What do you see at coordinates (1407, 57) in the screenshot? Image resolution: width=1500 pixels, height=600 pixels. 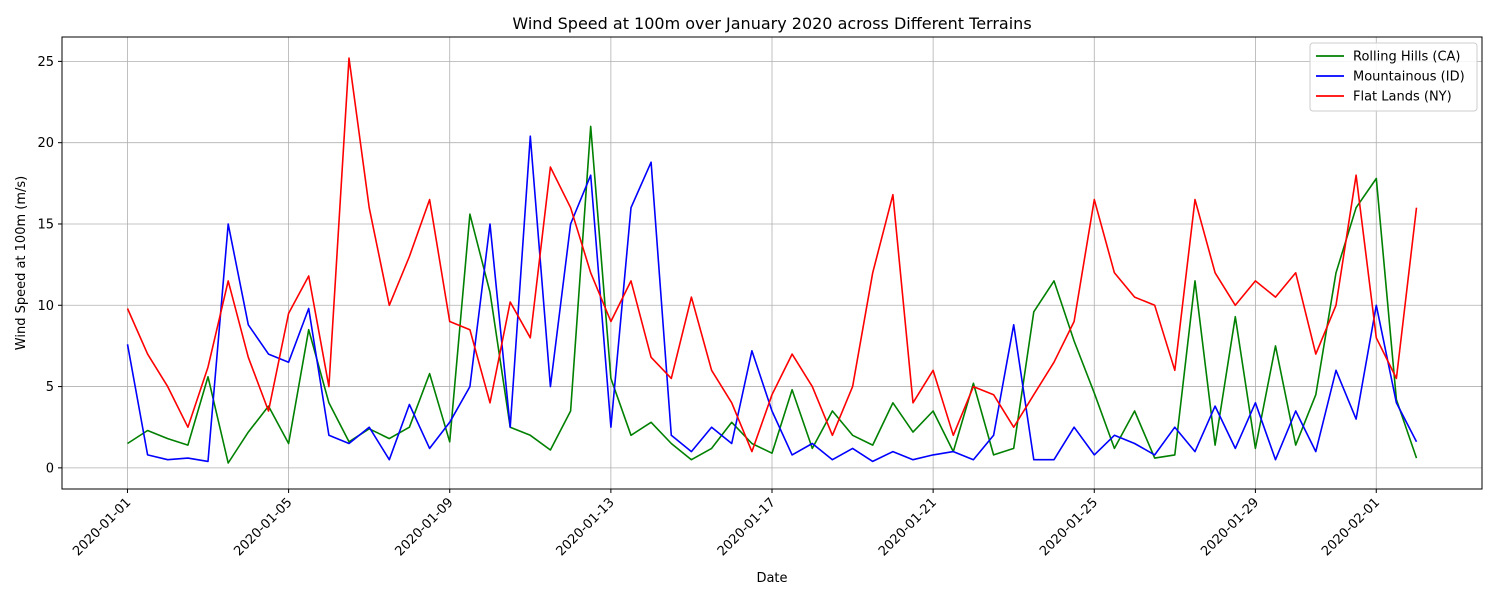 I see `legend-label: Rolling Hills (CA)` at bounding box center [1407, 57].